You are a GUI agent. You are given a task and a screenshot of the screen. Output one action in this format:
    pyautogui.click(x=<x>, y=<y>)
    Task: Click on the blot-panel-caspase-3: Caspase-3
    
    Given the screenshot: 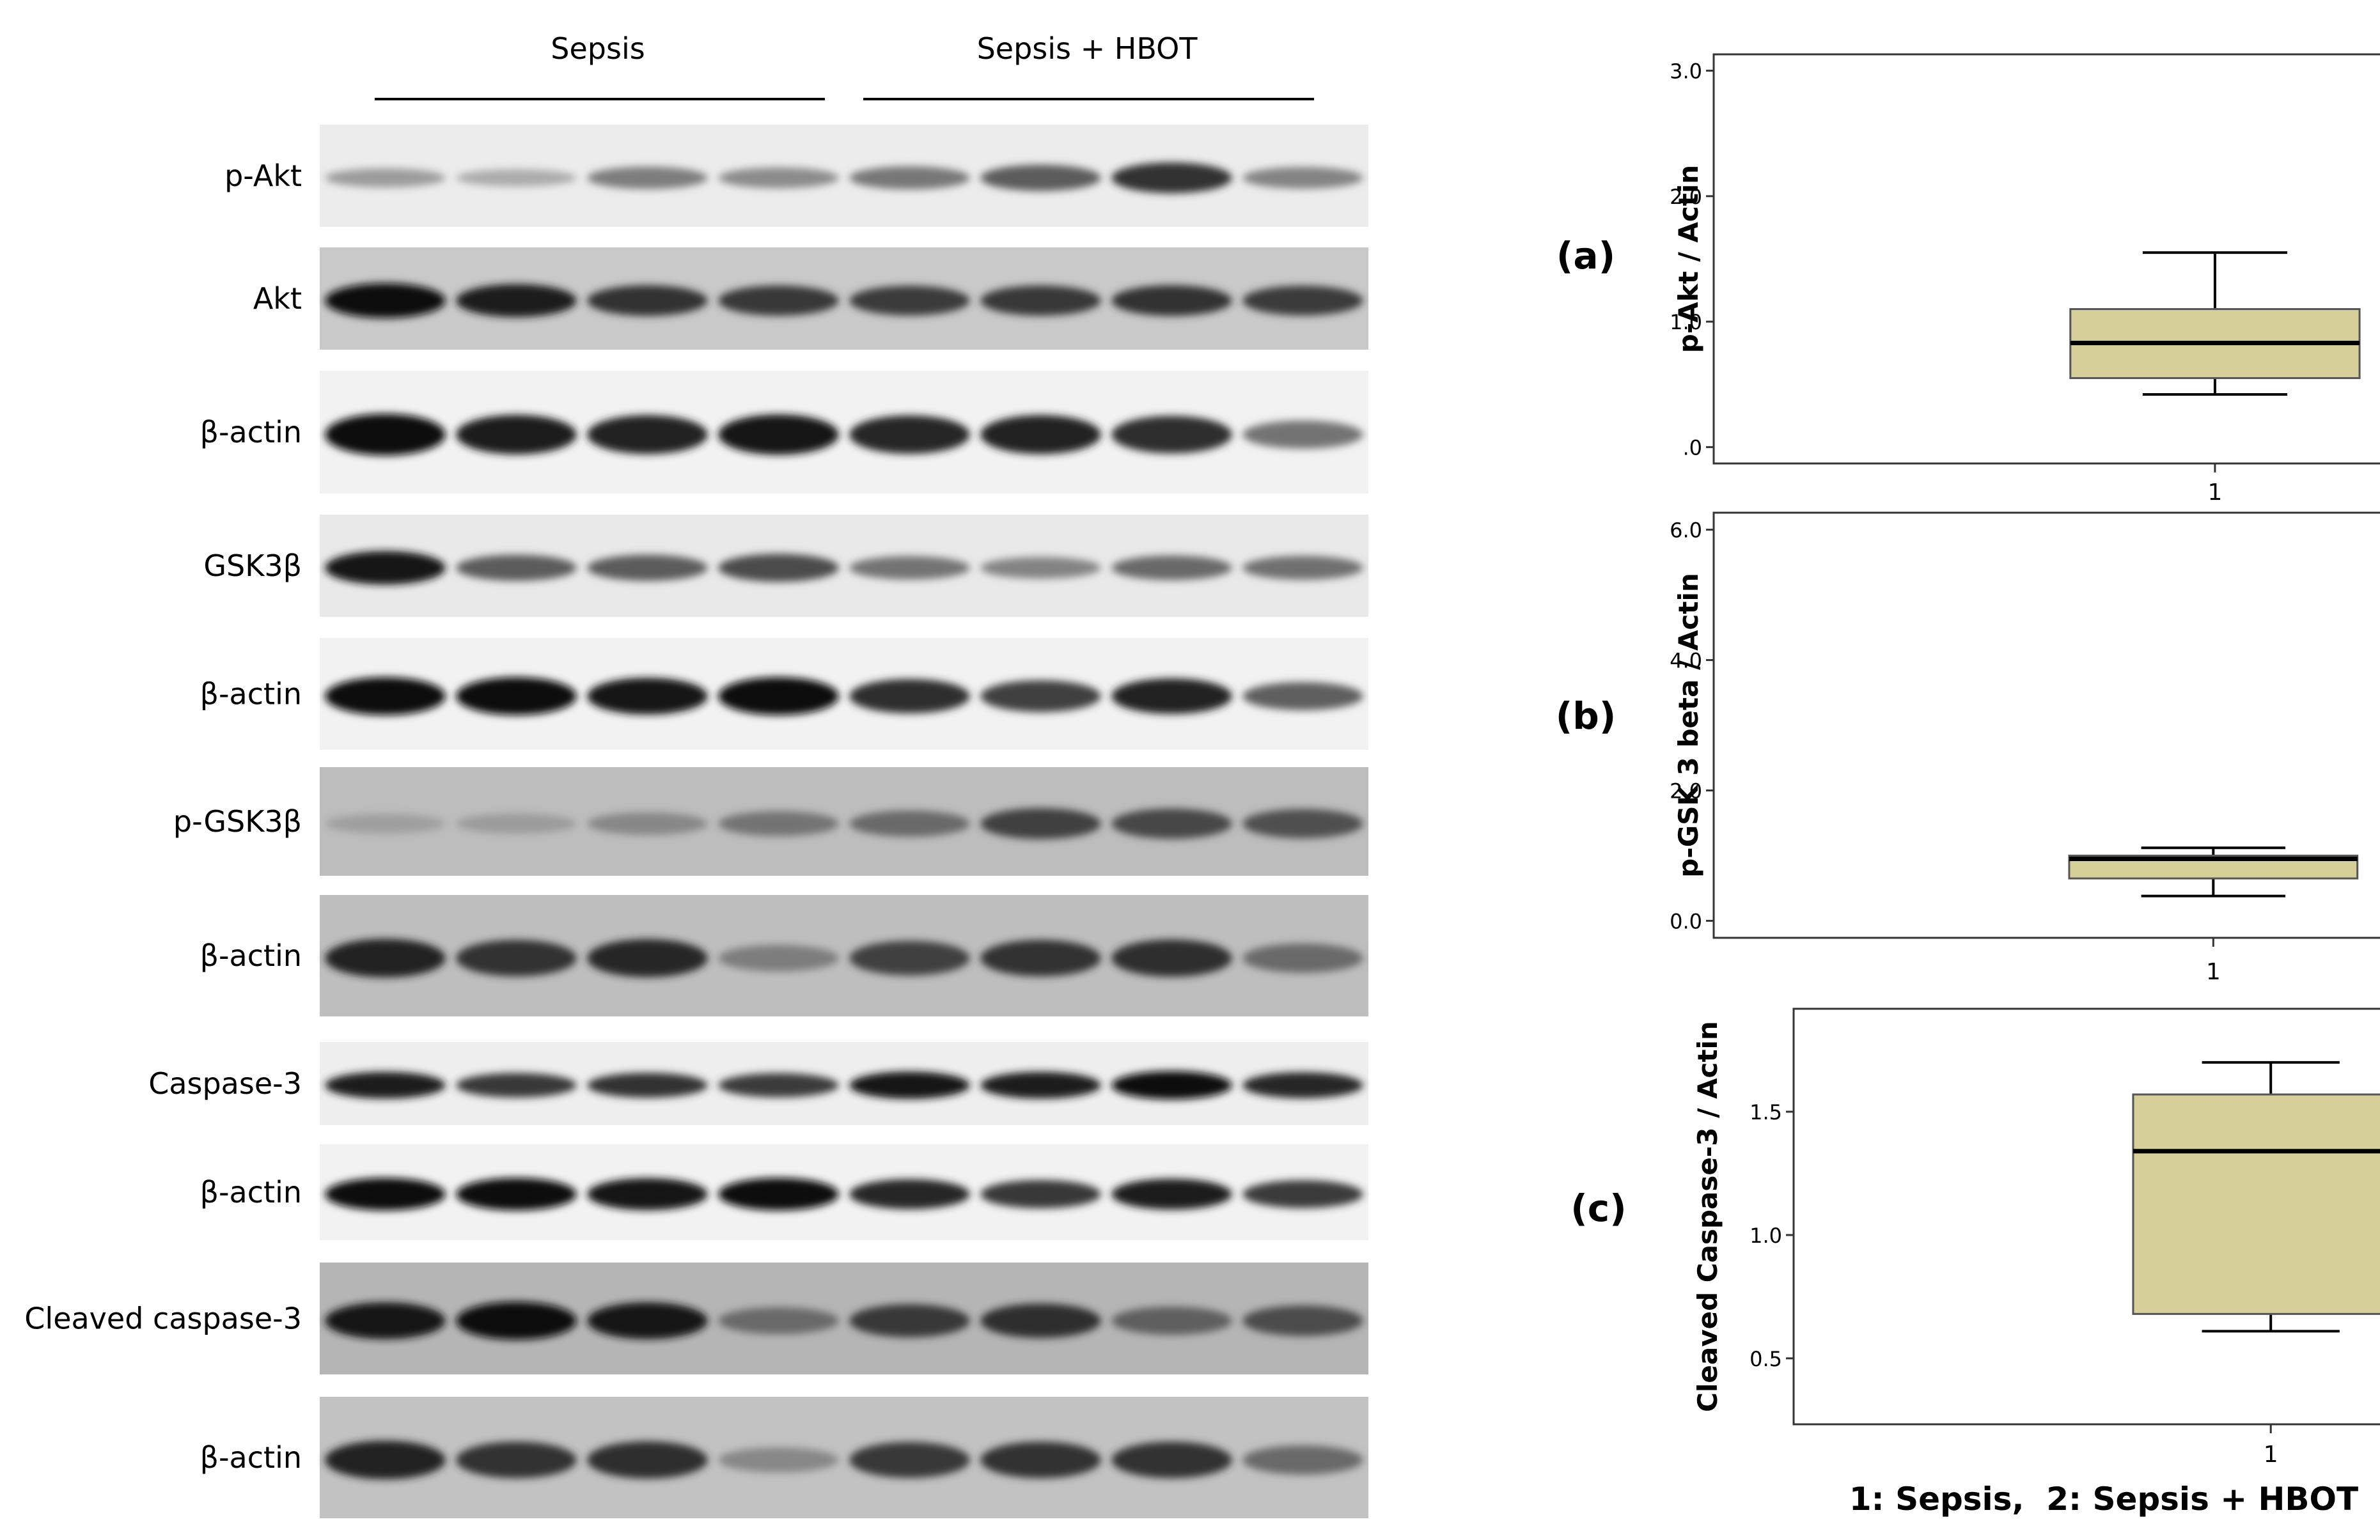 What is the action you would take?
    pyautogui.click(x=758, y=1083)
    